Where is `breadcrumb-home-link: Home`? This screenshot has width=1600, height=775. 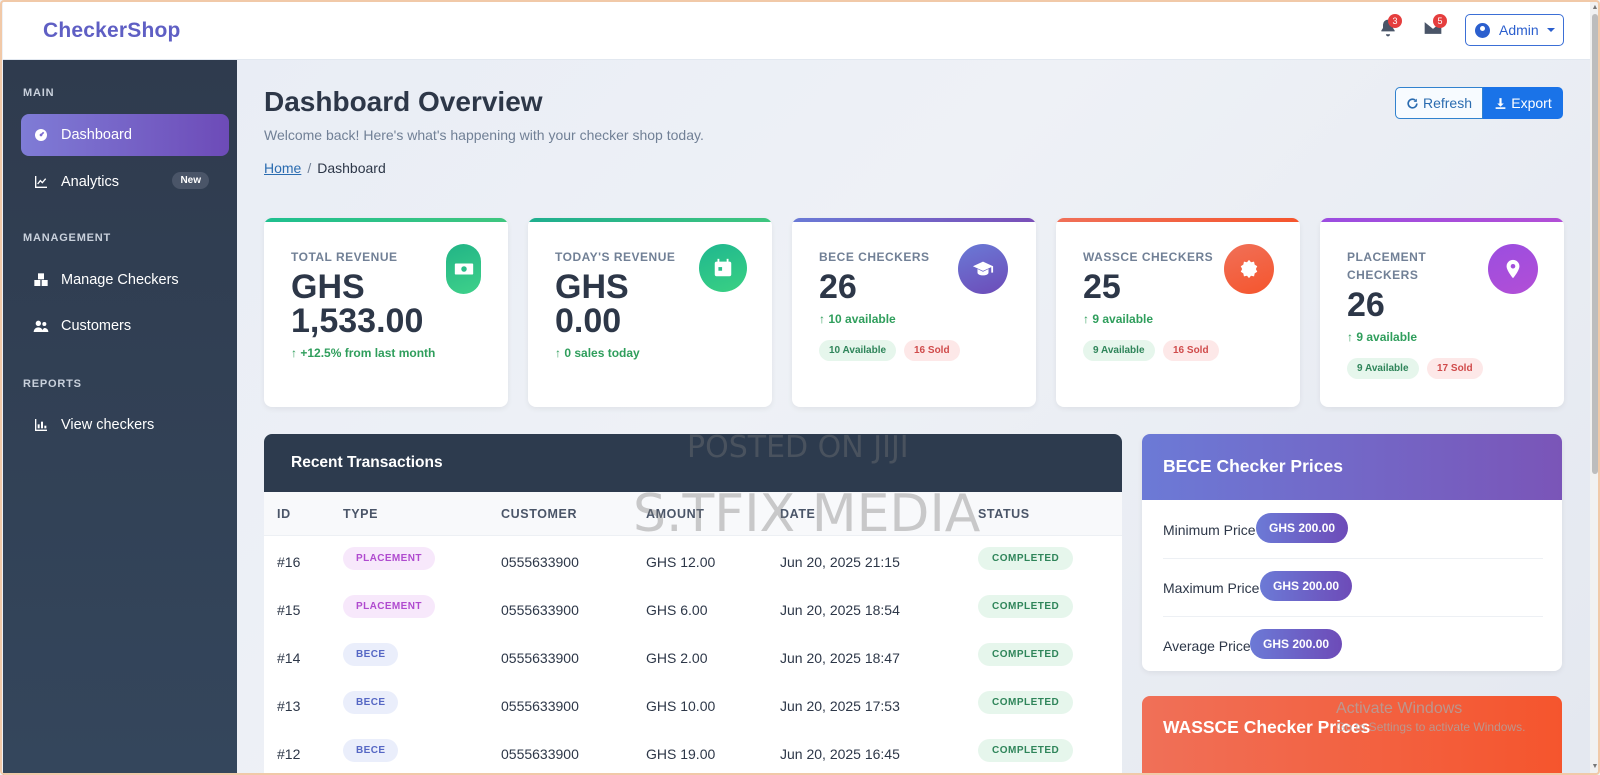
breadcrumb-home-link: Home is located at coordinates (283, 168).